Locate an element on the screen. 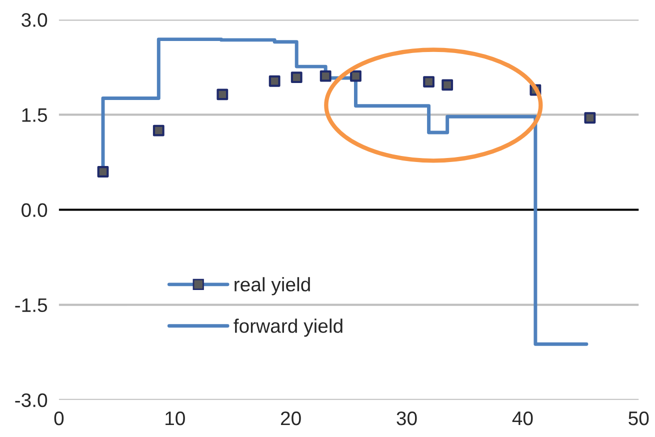  x-tick-label: 50 is located at coordinates (638, 418).